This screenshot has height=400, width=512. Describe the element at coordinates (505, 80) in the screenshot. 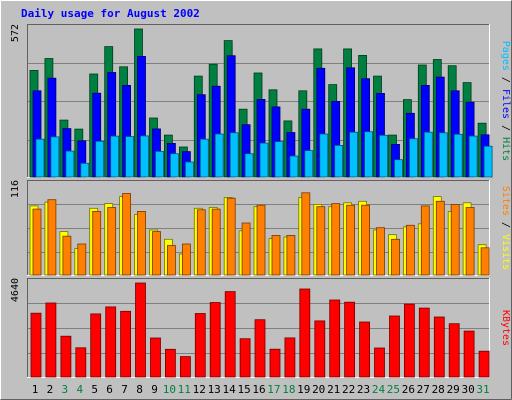

I see `legend-part-1: /` at that location.